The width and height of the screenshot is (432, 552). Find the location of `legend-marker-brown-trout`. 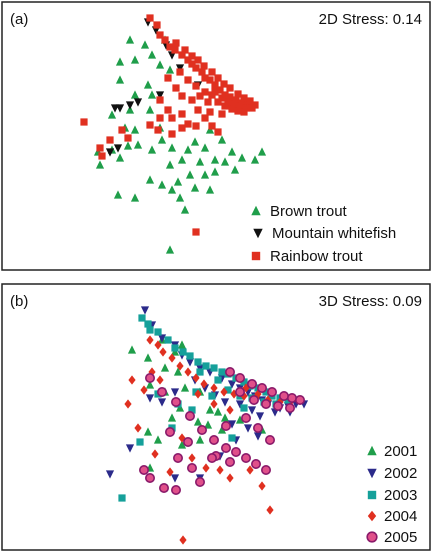

legend-marker-brown-trout is located at coordinates (256, 210).